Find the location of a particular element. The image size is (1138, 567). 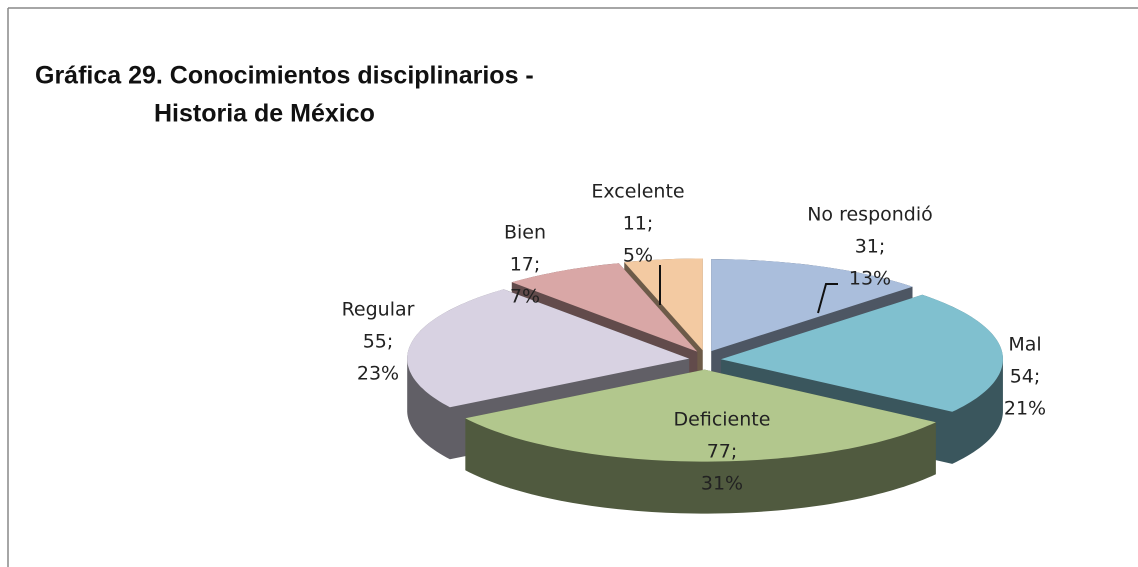

data-label-percent: 23% is located at coordinates (378, 374).